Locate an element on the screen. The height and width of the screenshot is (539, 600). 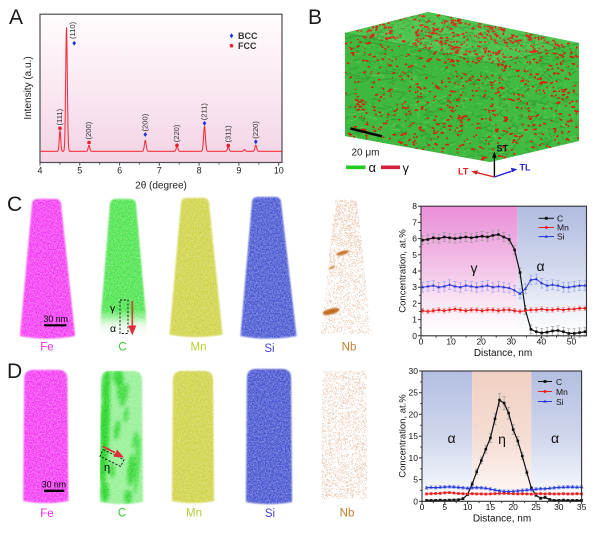
svg-text: 9 is located at coordinates (238, 171).